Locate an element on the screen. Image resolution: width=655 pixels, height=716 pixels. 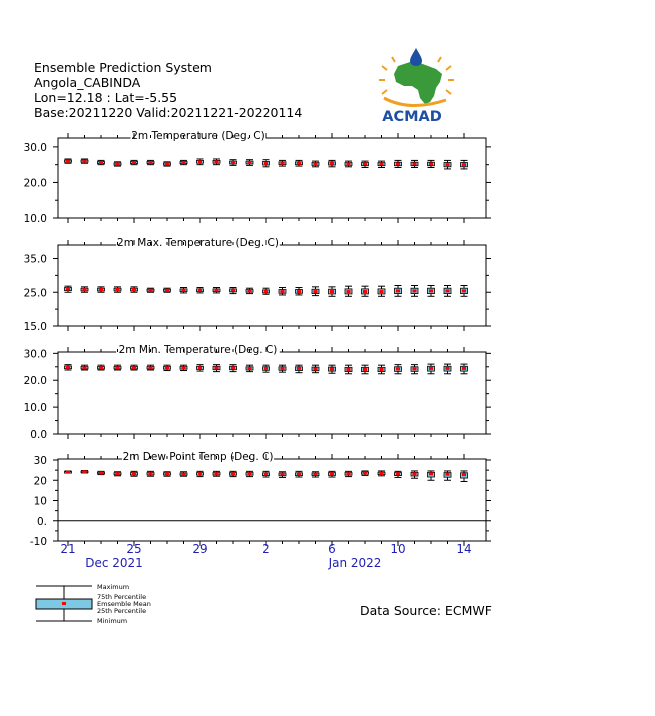
legend-label-p75: 75th Percentile is located at coordinates (121, 597).